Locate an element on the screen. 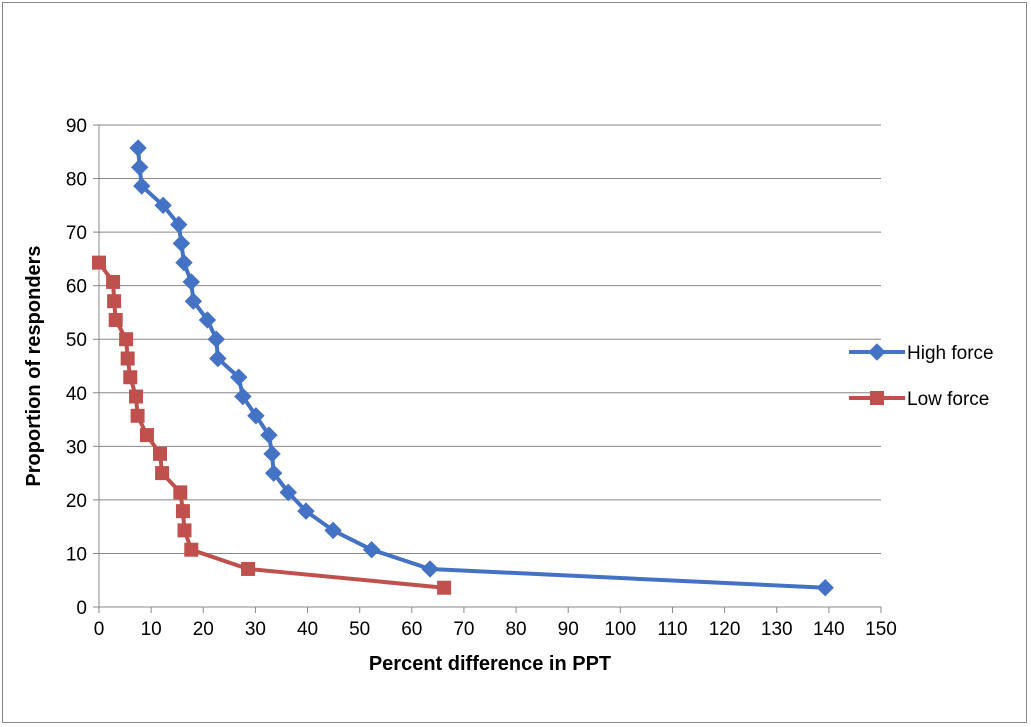 The image size is (1031, 727). legend-item-high-force: High force is located at coordinates (921, 353).